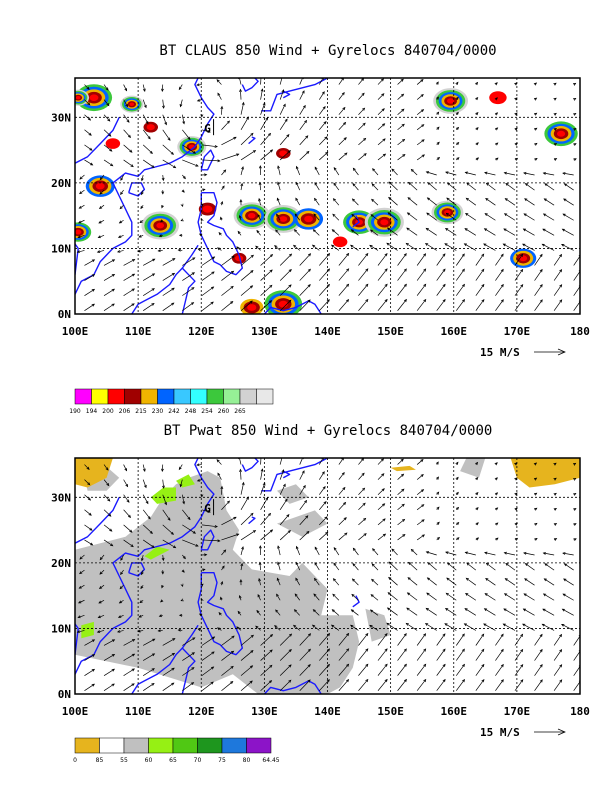 The height and width of the screenshot is (792, 612). Describe the element at coordinates (294, 475) in the screenshot. I see `coastline` at that location.